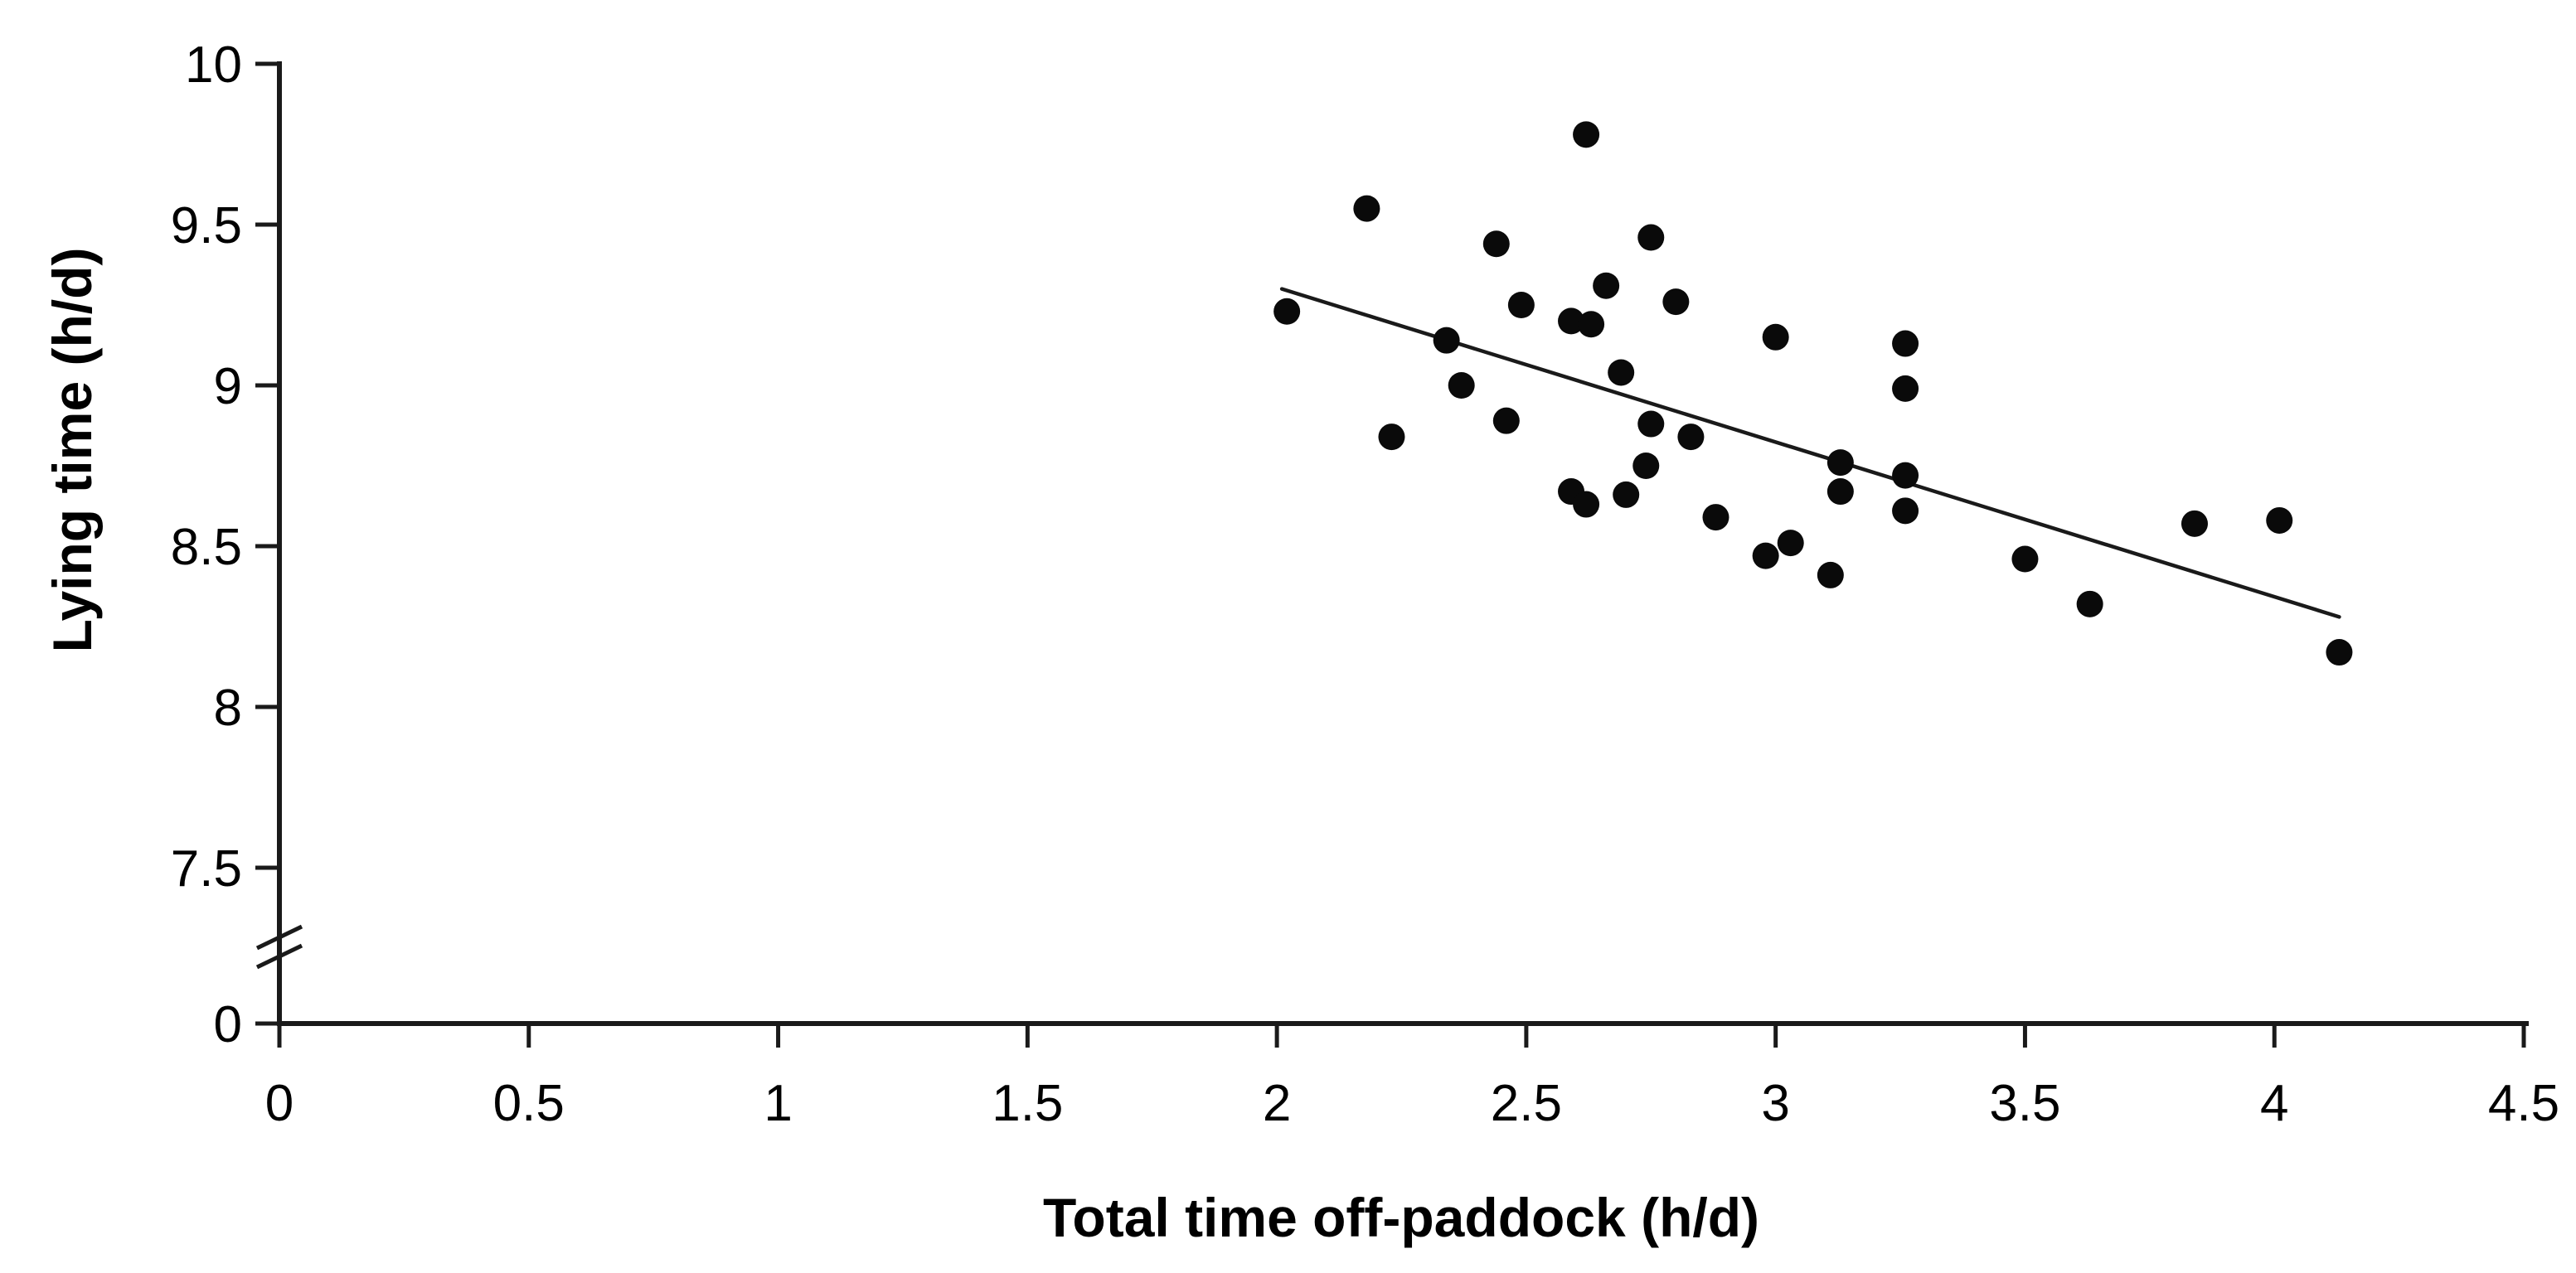 The width and height of the screenshot is (2576, 1273). What do you see at coordinates (228, 1024) in the screenshot?
I see `y-tick-label: 0` at bounding box center [228, 1024].